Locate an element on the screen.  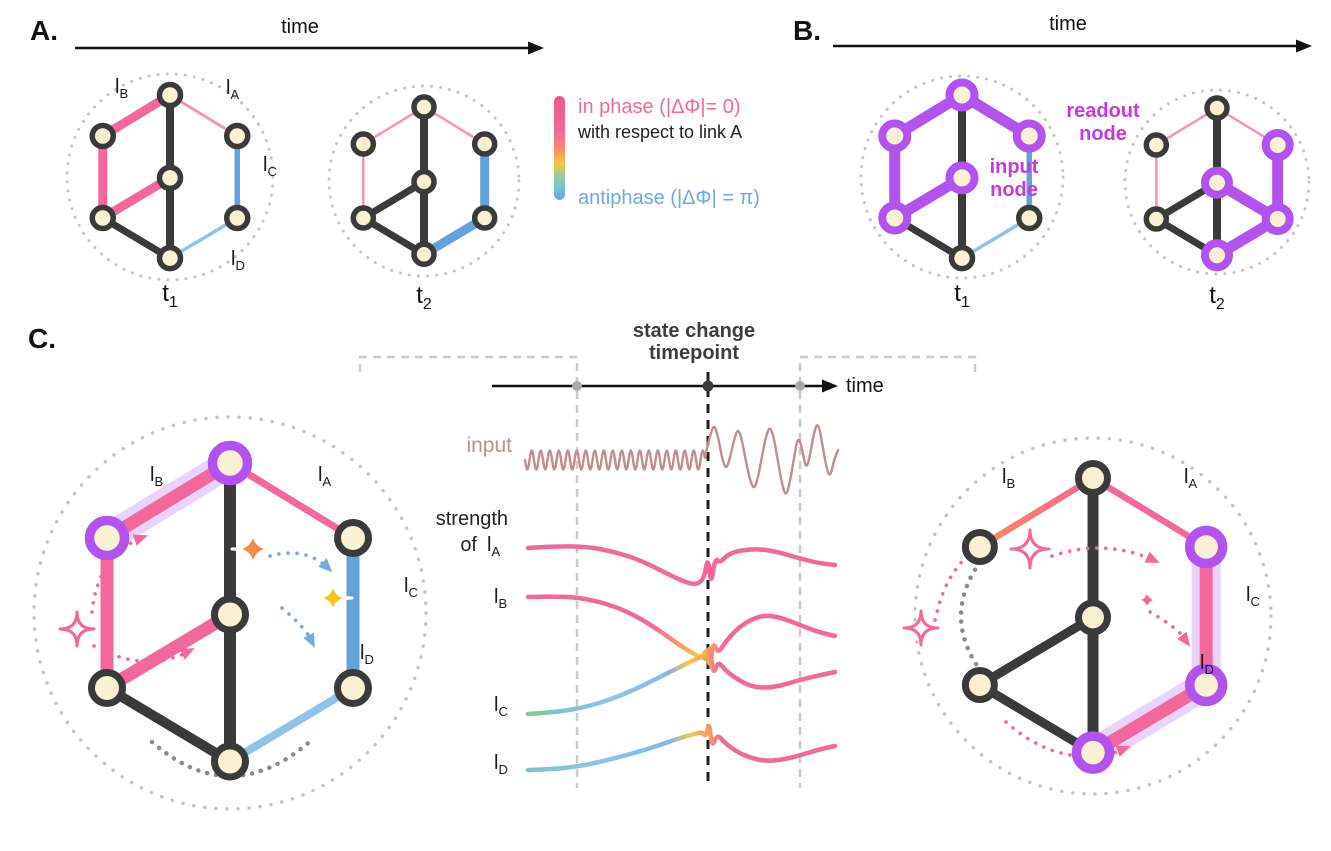
snapshot-circle-b-t2 is located at coordinates (1217, 182).